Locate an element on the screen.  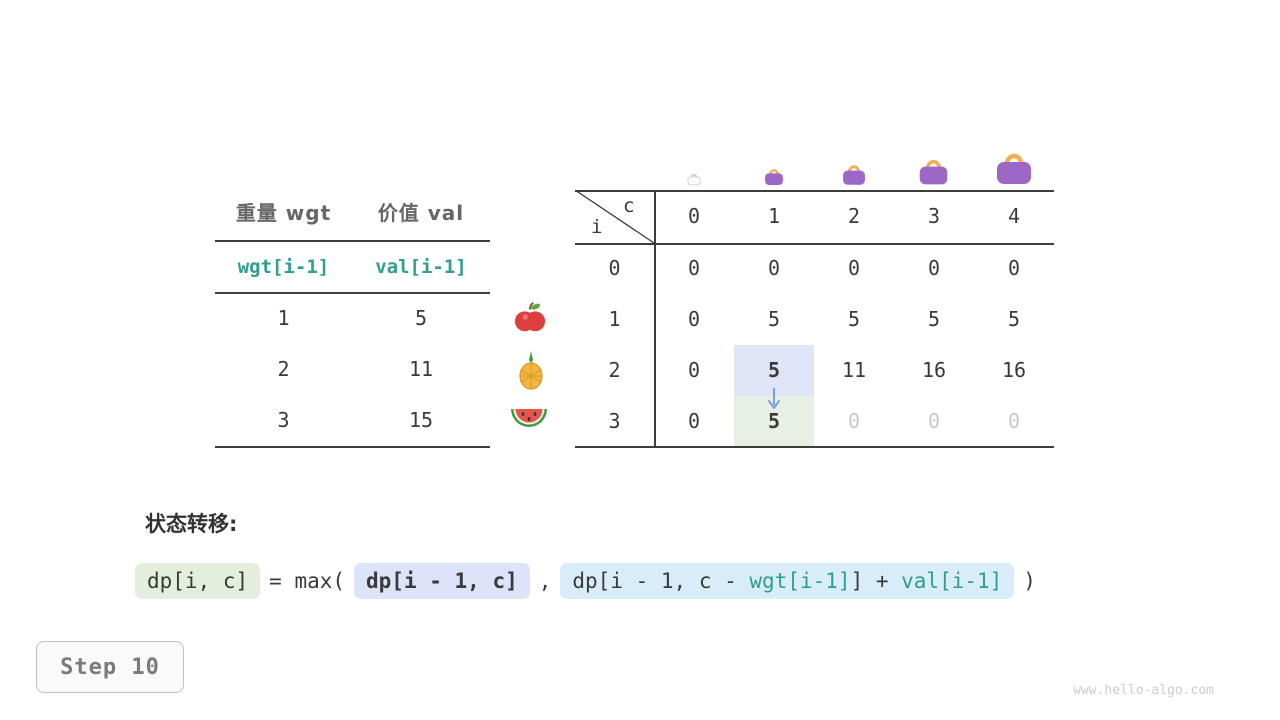
transition-arrow-icon is located at coordinates (774, 398).